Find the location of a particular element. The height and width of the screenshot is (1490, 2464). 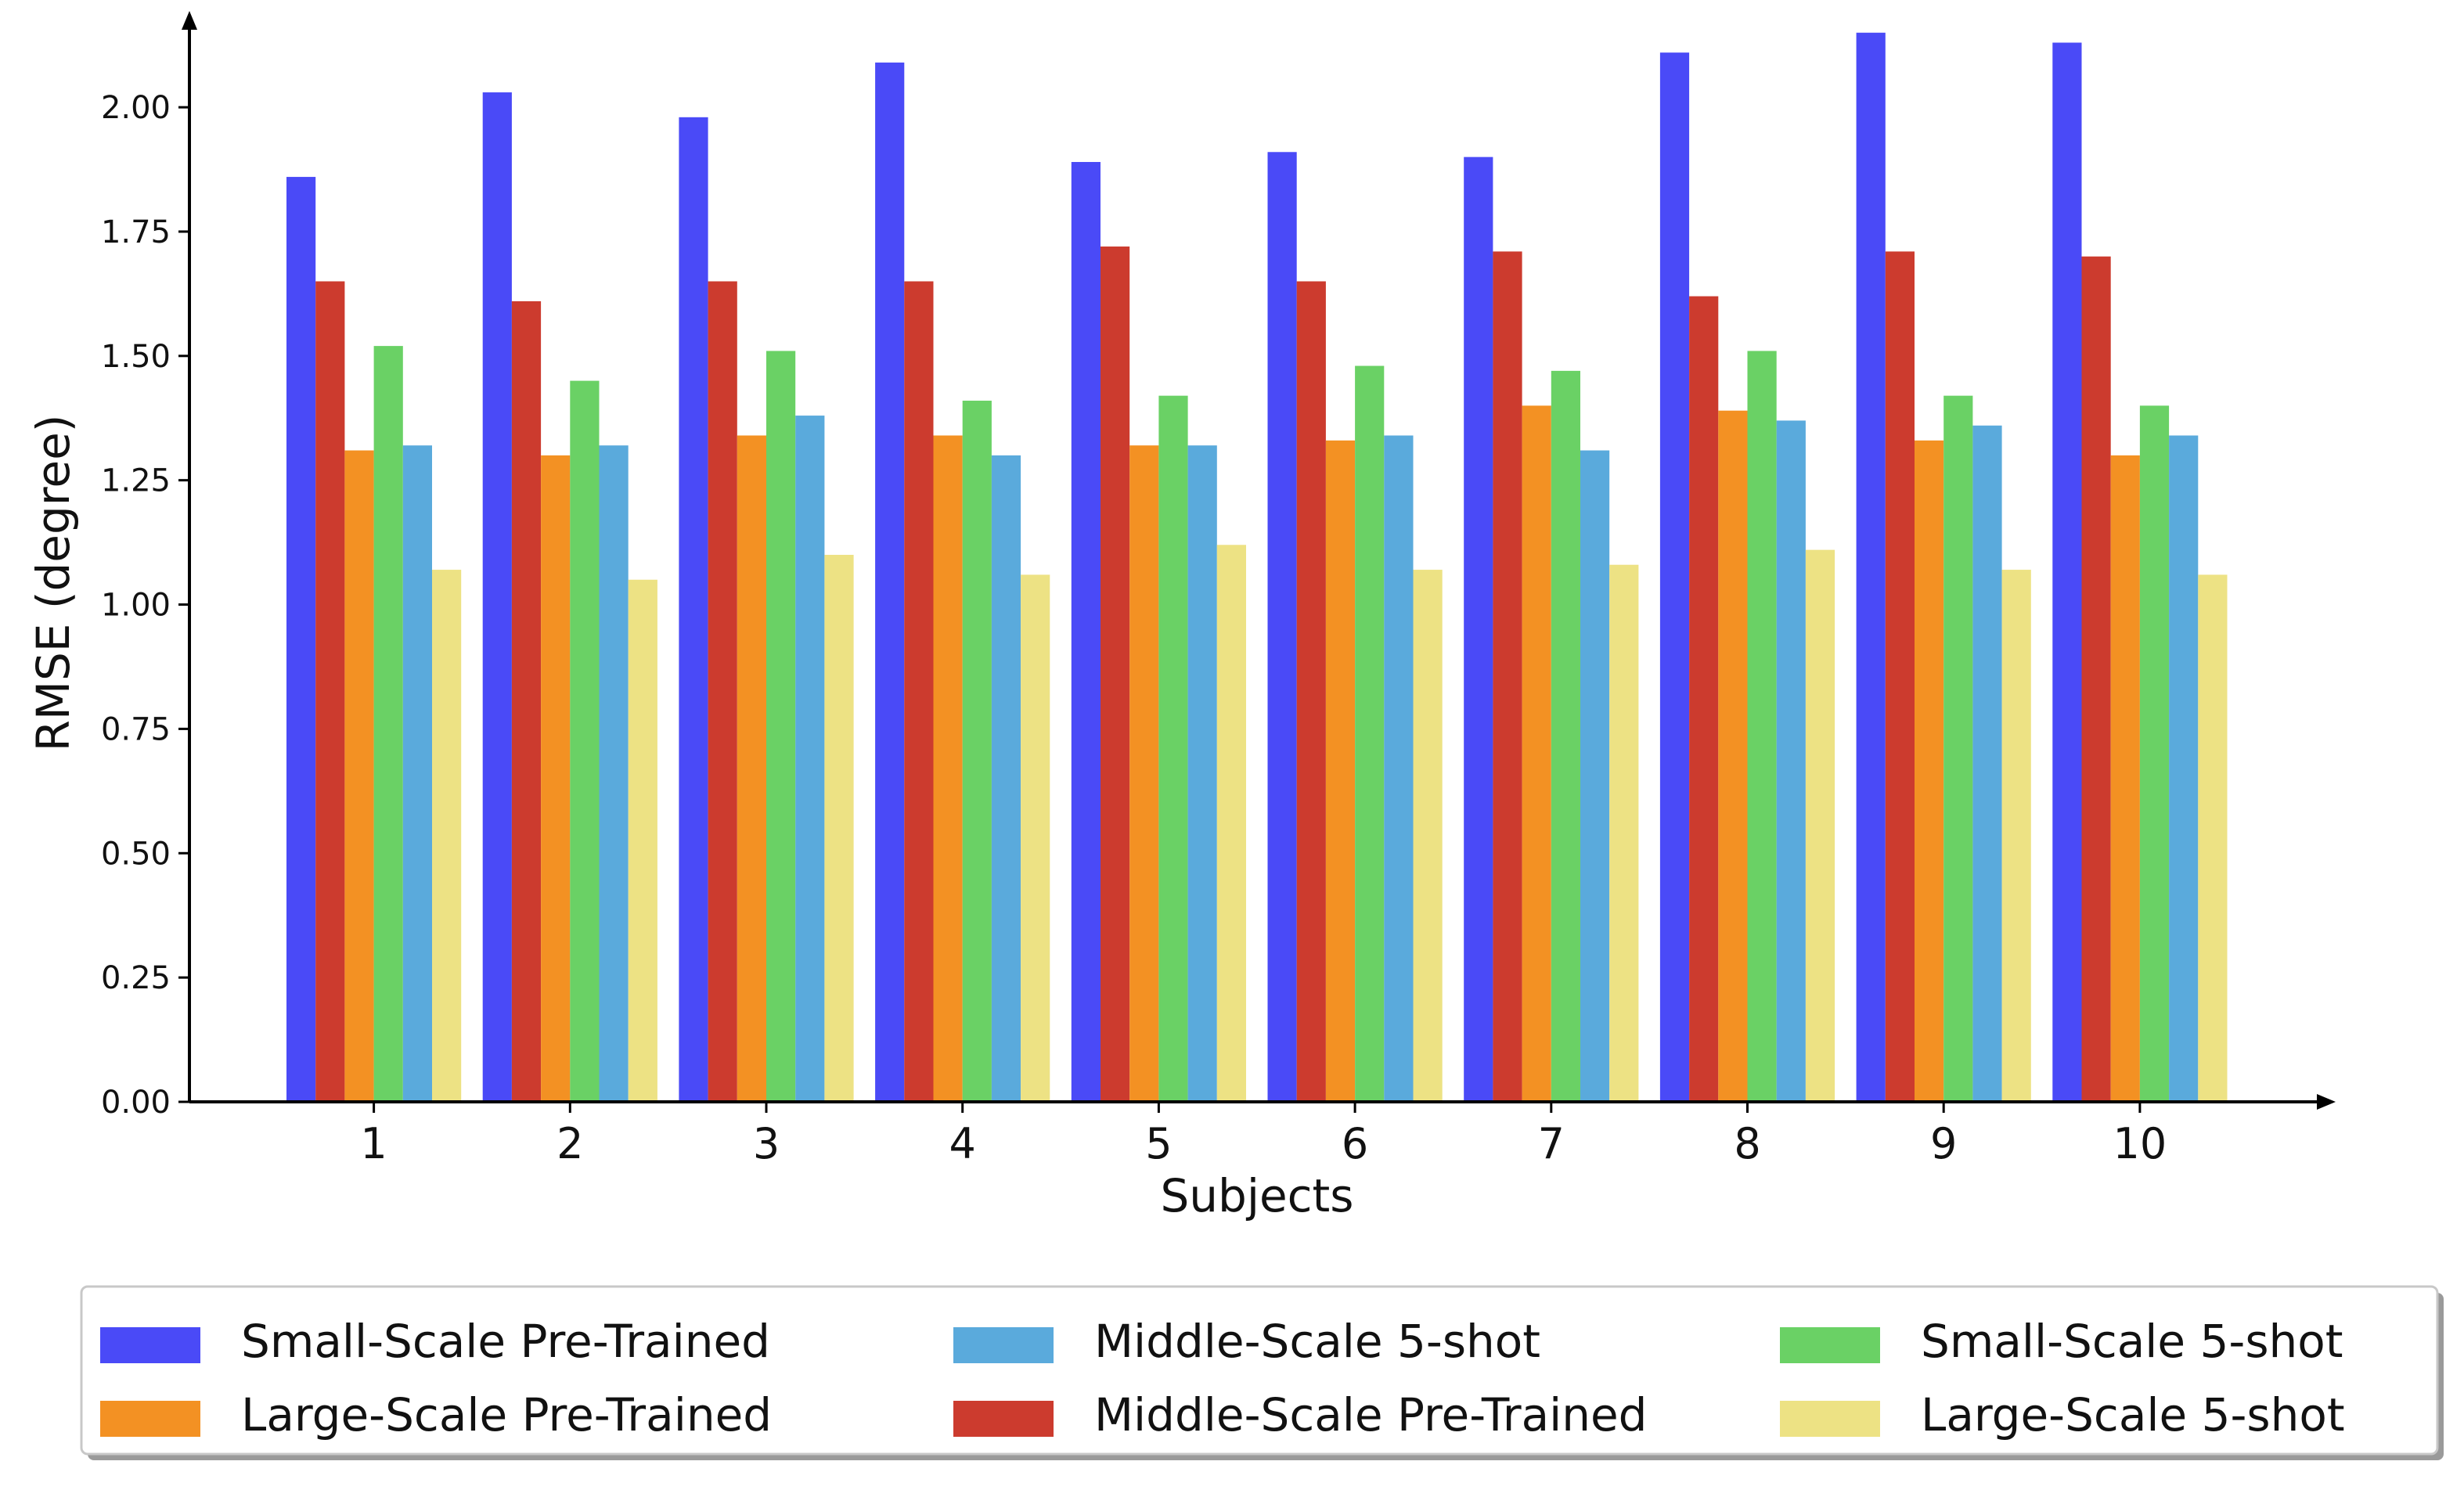

y-tick-label: 1.25 is located at coordinates (136, 481).